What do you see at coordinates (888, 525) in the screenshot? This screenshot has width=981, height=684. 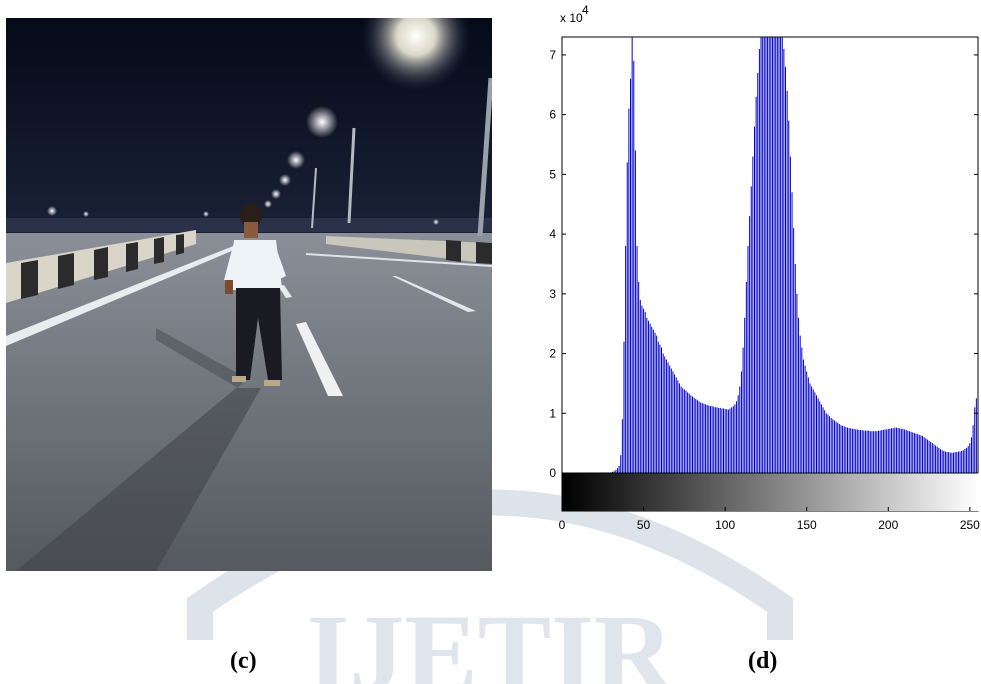 I see `x-tick-label: 200` at bounding box center [888, 525].